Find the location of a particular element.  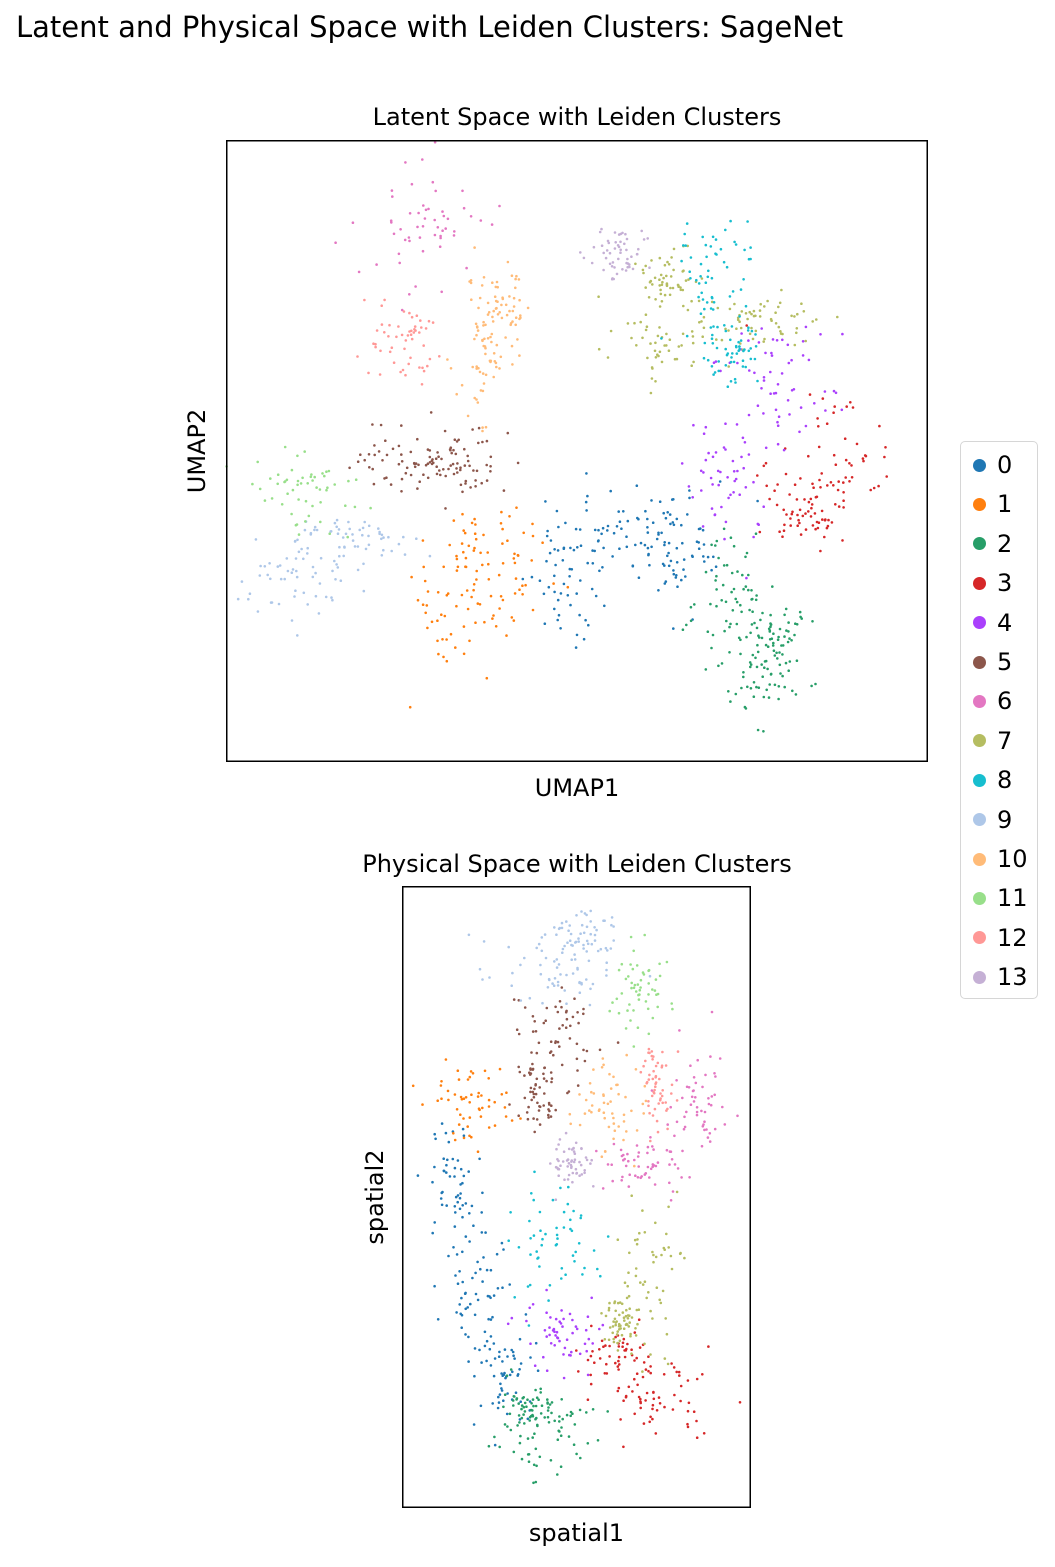

legend-marker is located at coordinates (979, 977).